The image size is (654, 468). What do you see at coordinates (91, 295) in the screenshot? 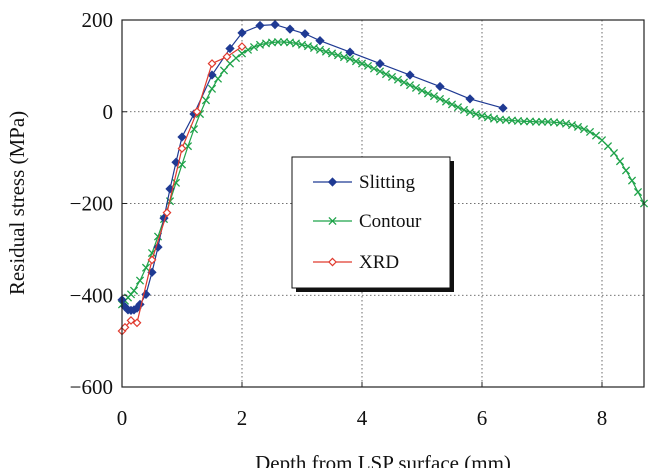
I see `y-tick-label: −400` at bounding box center [91, 295].